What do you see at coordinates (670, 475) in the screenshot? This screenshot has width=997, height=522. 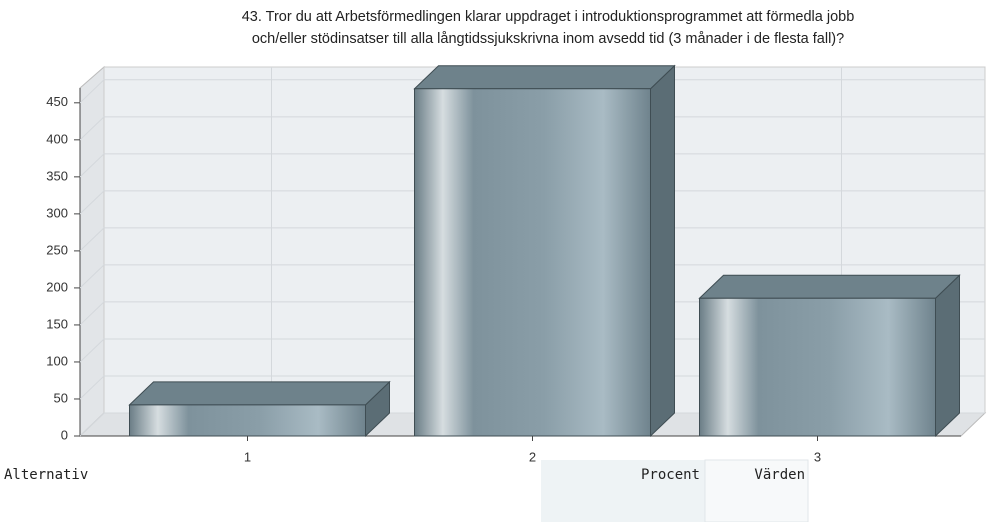 I see `table-header: Procent` at bounding box center [670, 475].